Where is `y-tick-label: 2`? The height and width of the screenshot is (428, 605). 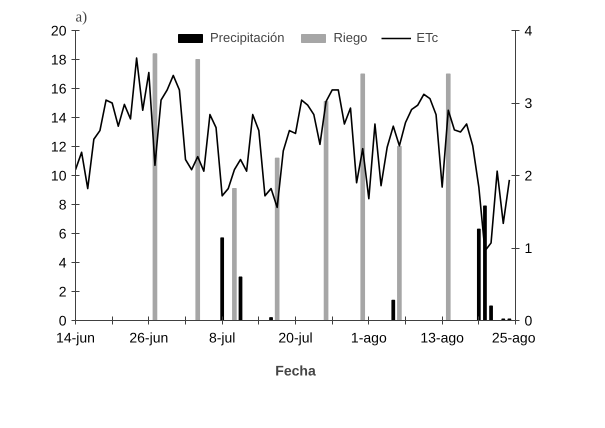 y-tick-label: 2 is located at coordinates (62, 292).